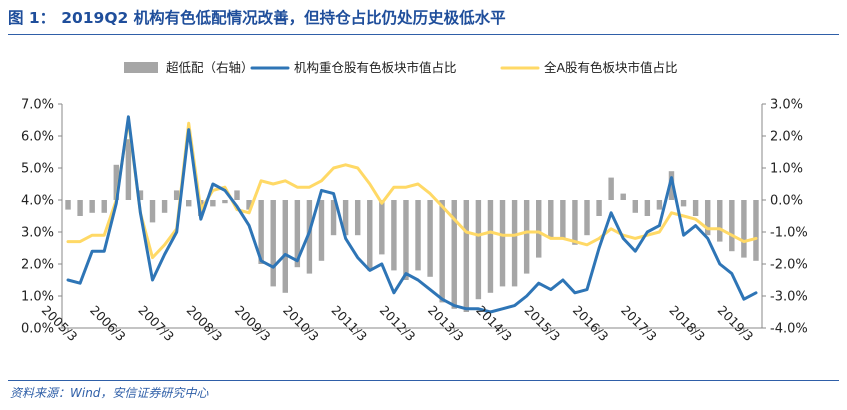 The width and height of the screenshot is (847, 410). What do you see at coordinates (786, 169) in the screenshot?
I see `right-axis-tick-label: 1.0%` at bounding box center [786, 169].